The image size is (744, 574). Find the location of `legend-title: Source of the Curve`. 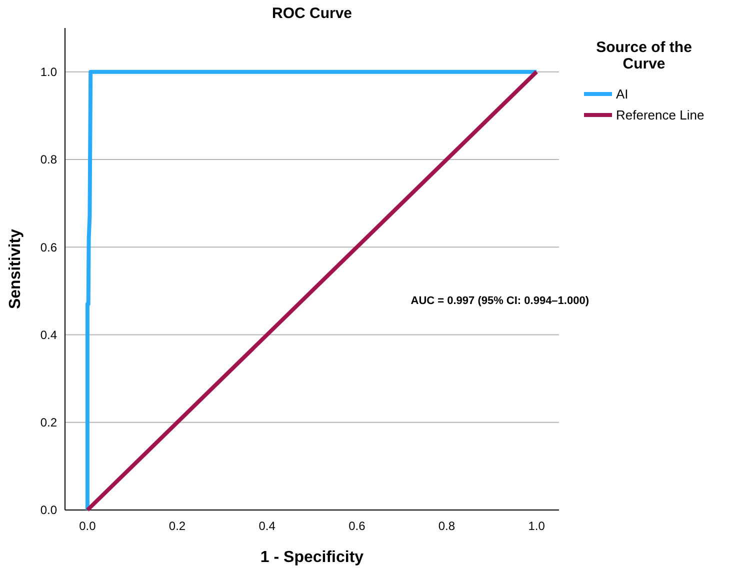

legend-title: Source of the Curve is located at coordinates (644, 55).